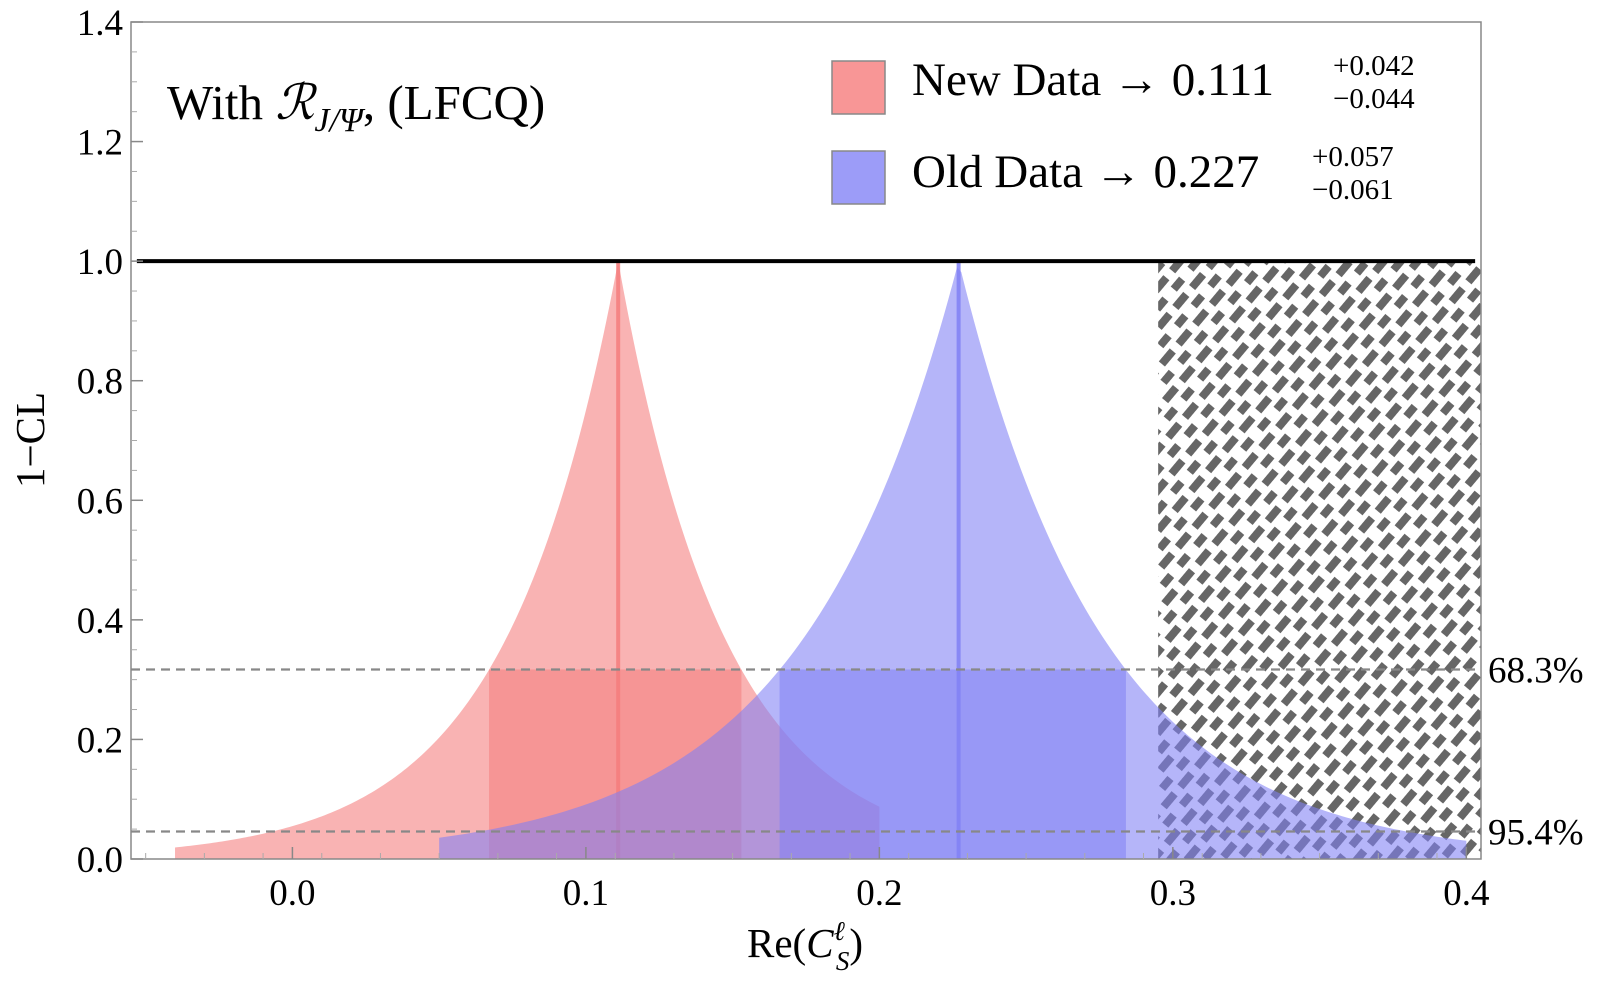  I want to click on x-tick-label-4: 0.4, so click(1466, 893).